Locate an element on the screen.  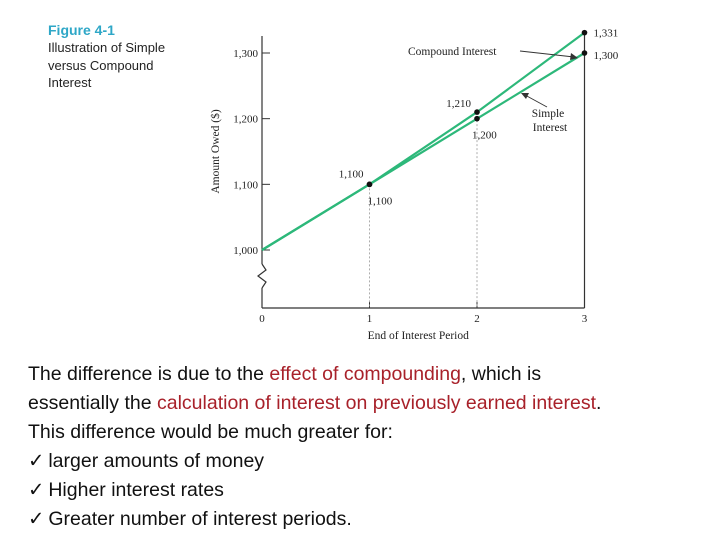
simple-series-name: Interest is located at coordinates (550, 128).